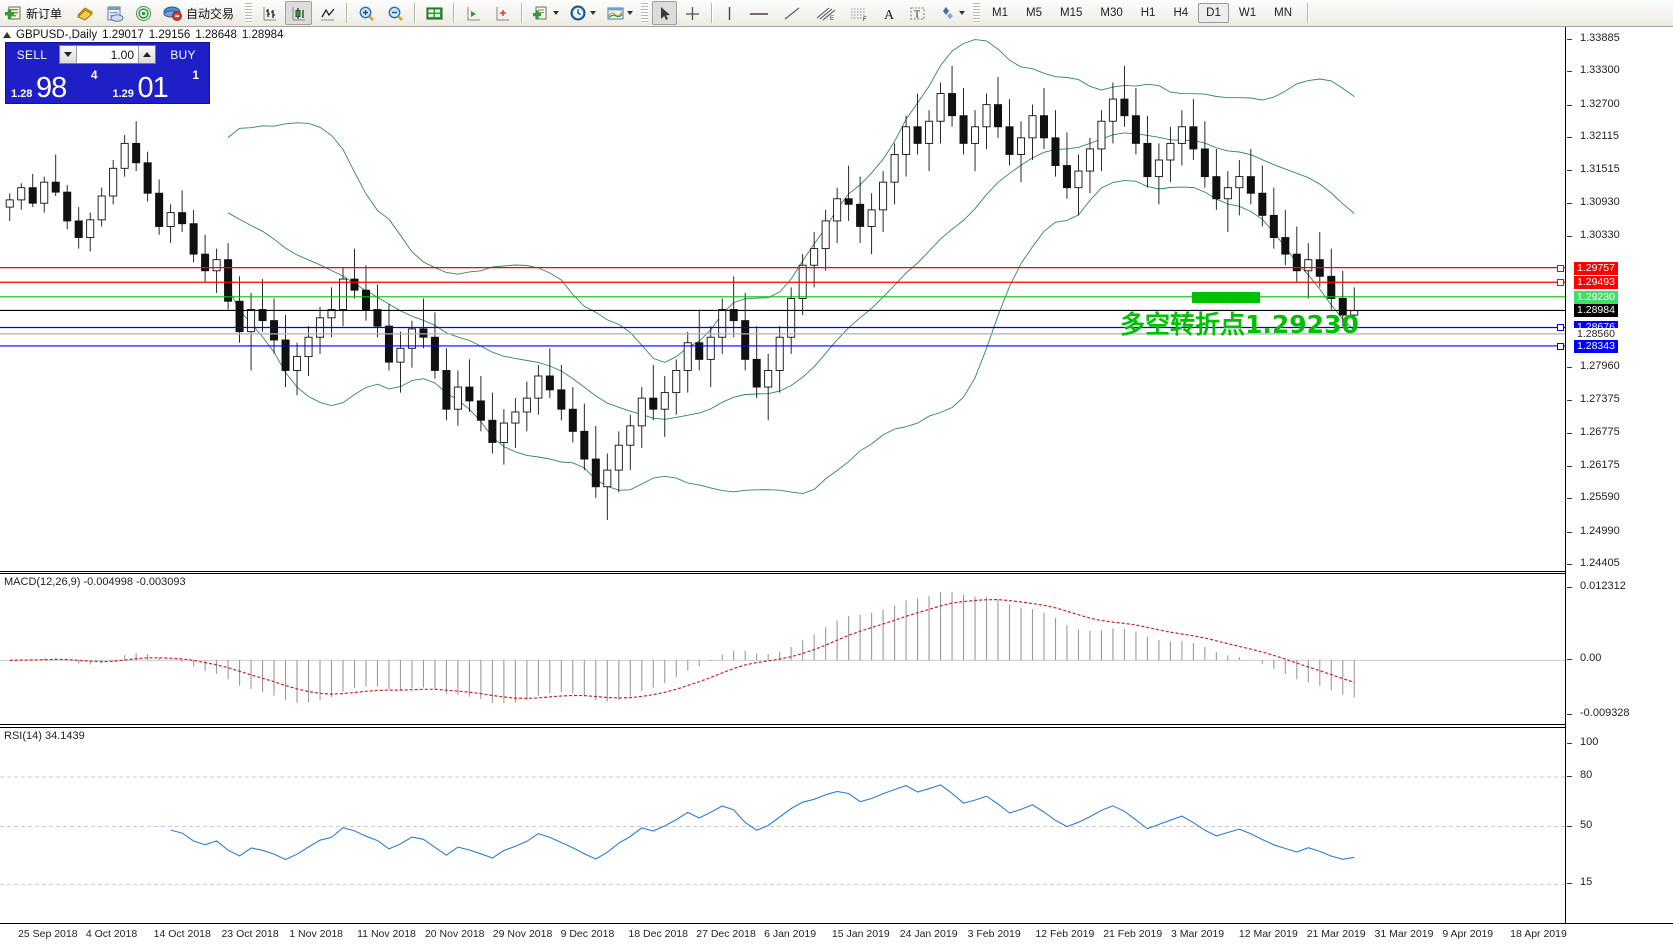  Describe the element at coordinates (269, 13) in the screenshot. I see `bar-chart-button` at that location.